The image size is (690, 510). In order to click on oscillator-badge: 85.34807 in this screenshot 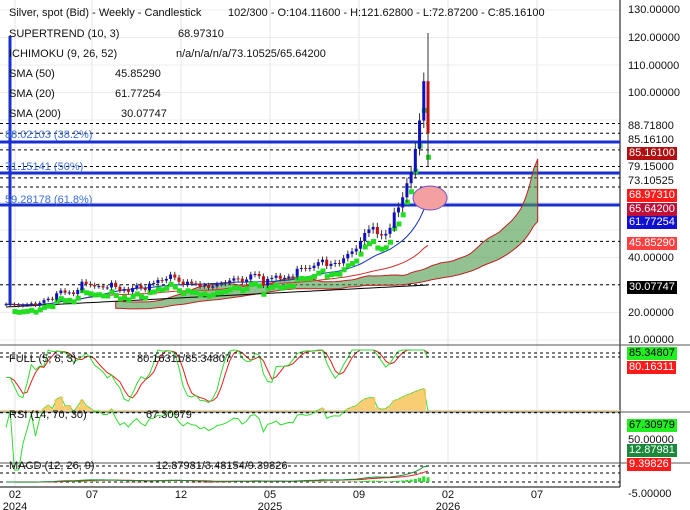, I will do `click(652, 353)`.